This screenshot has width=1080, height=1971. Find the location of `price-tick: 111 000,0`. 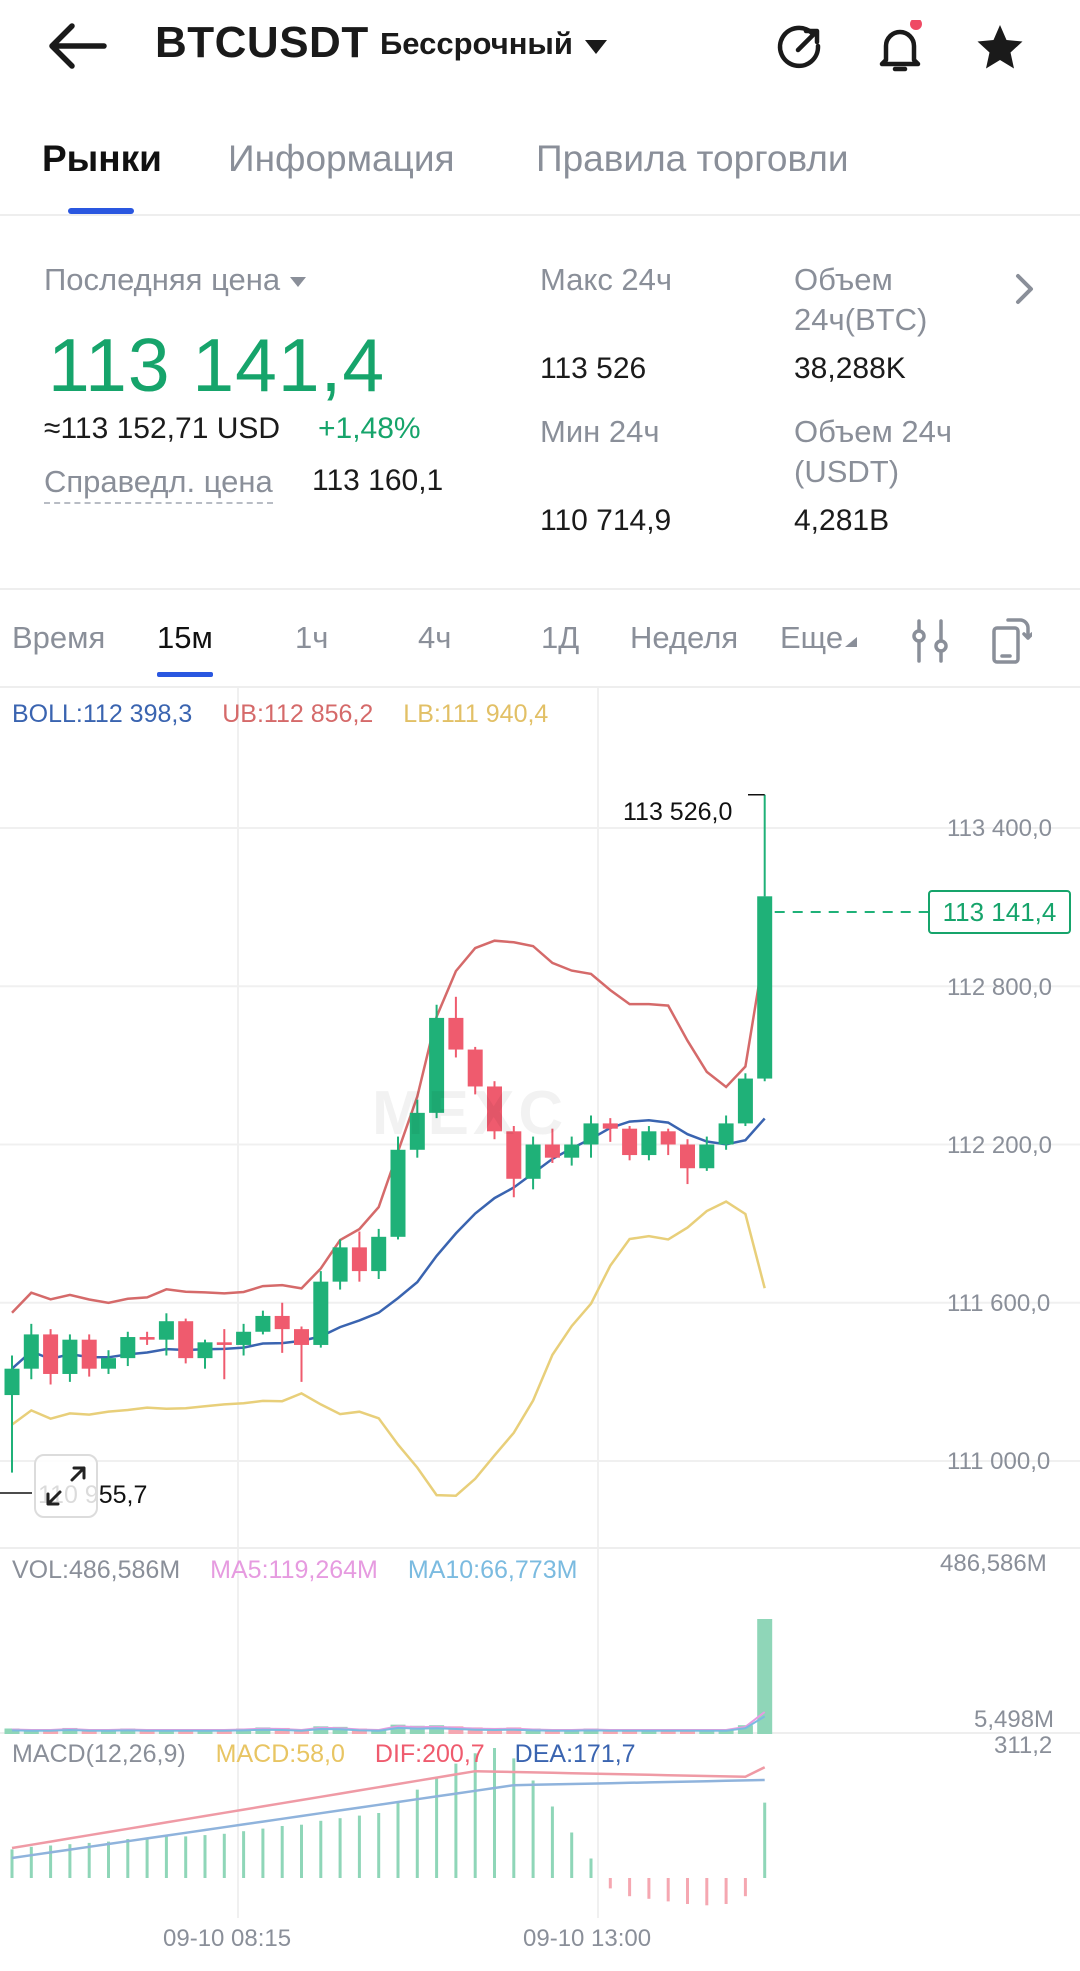

price-tick: 111 000,0 is located at coordinates (999, 1461).